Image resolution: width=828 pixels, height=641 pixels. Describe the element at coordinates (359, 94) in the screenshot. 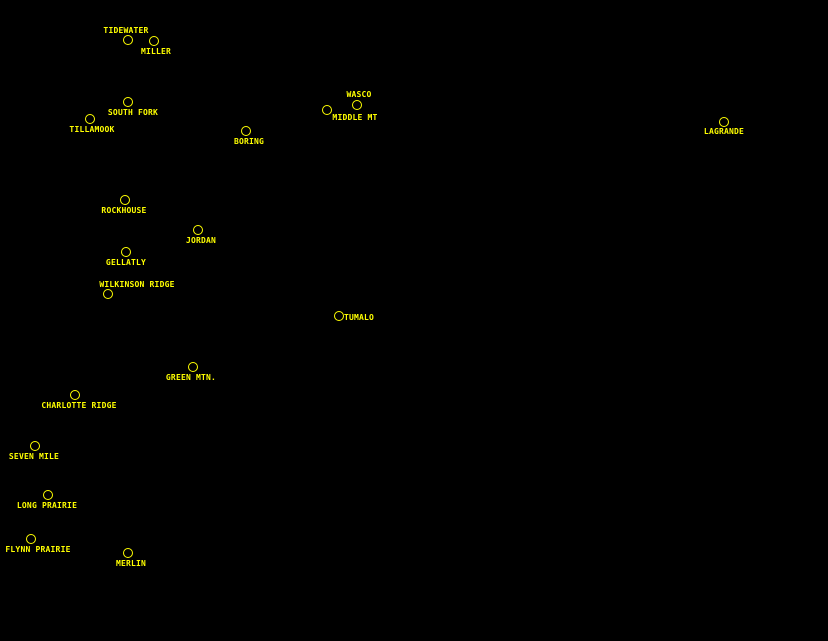

I see `site-label-wasco: WASCO` at that location.